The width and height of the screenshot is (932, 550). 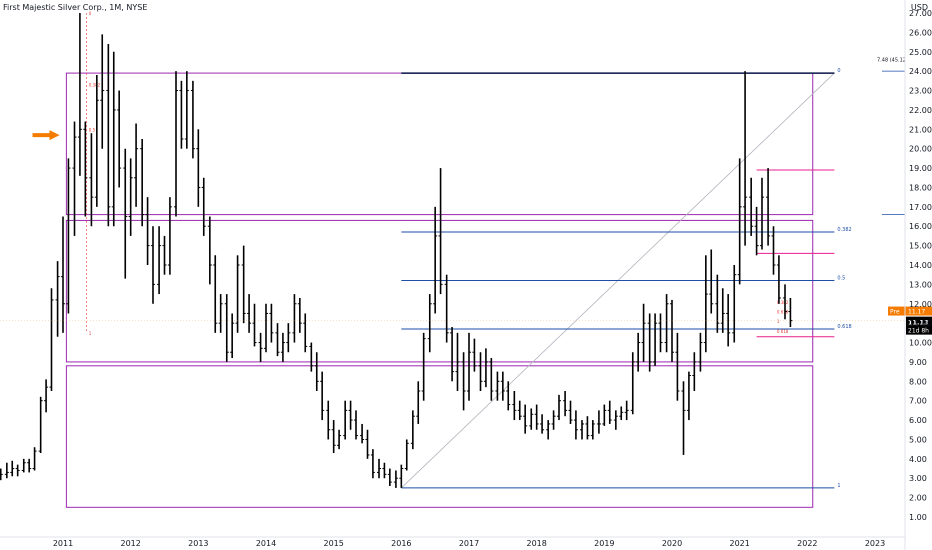 I want to click on x-tick-label: 2017, so click(x=469, y=543).